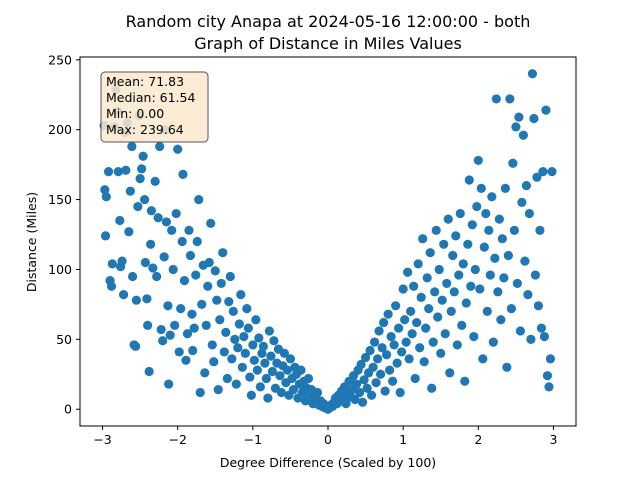 This screenshot has width=640, height=480. What do you see at coordinates (31, 242) in the screenshot?
I see `y-axis-label: Distance (Miles)` at bounding box center [31, 242].